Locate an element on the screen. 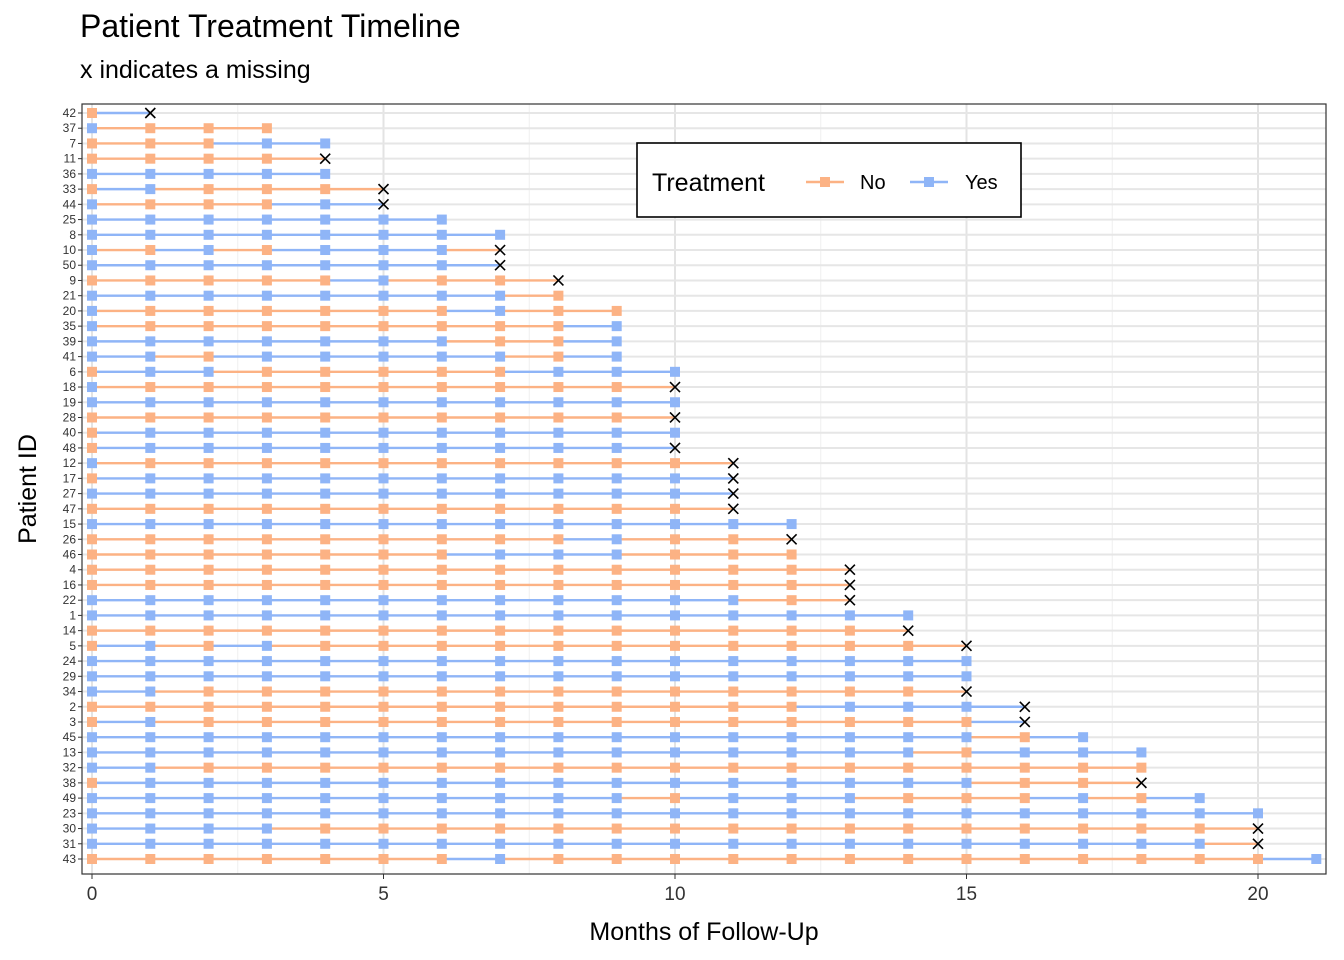 This screenshot has height=960, width=1344. y-tick-label: 24 is located at coordinates (70, 661).